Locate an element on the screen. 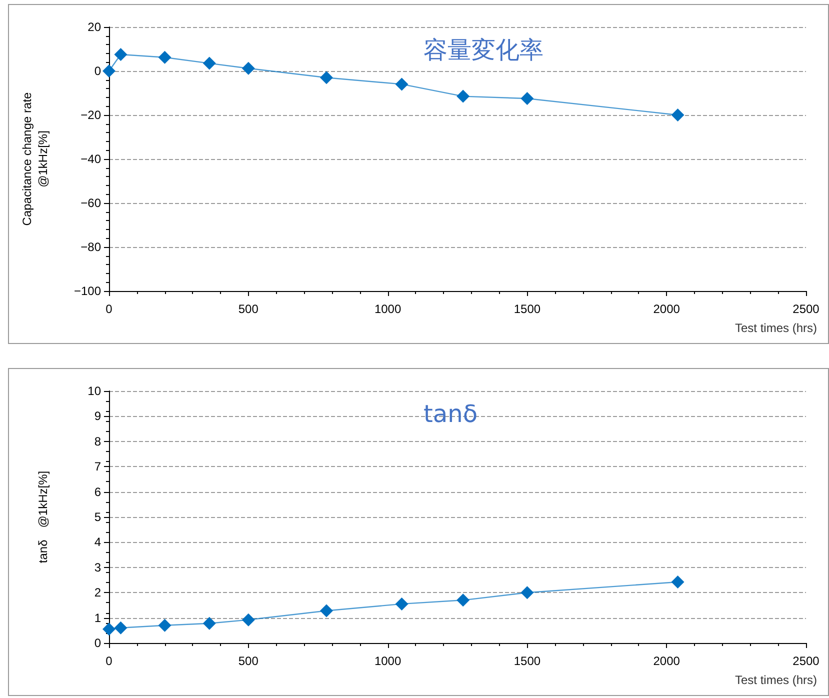 Image resolution: width=829 pixels, height=698 pixels. y-axis-title: Capacitance change rate @1kHz[%] is located at coordinates (35, 159).